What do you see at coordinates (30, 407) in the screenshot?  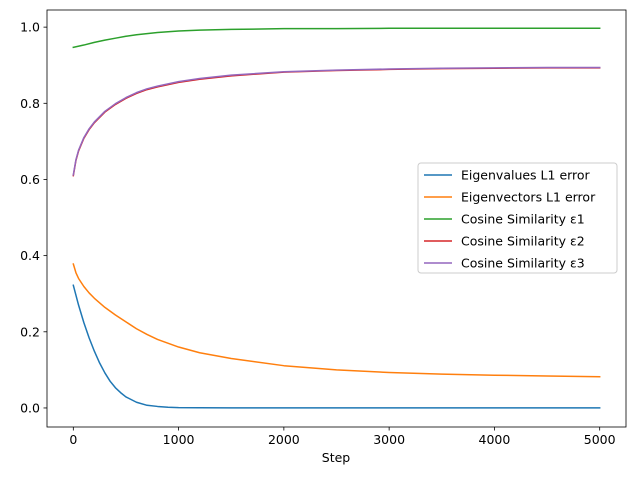 I see `y-tick-label: 0.0` at bounding box center [30, 407].